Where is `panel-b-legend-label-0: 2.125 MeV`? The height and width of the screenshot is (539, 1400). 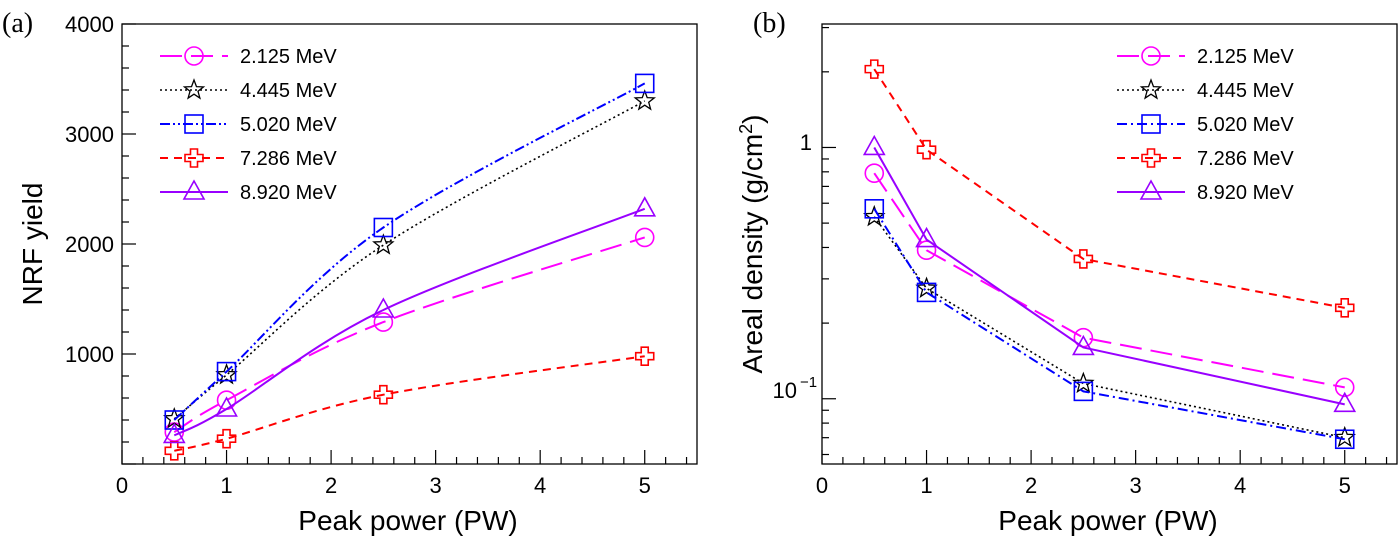
panel-b-legend-label-0: 2.125 MeV is located at coordinates (1245, 57).